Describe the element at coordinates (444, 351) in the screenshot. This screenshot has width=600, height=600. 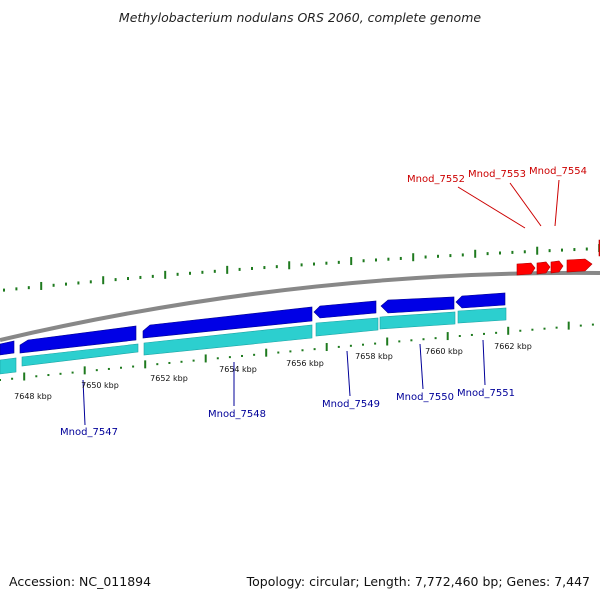
I see `tick-label: 7660 kbp` at that location.